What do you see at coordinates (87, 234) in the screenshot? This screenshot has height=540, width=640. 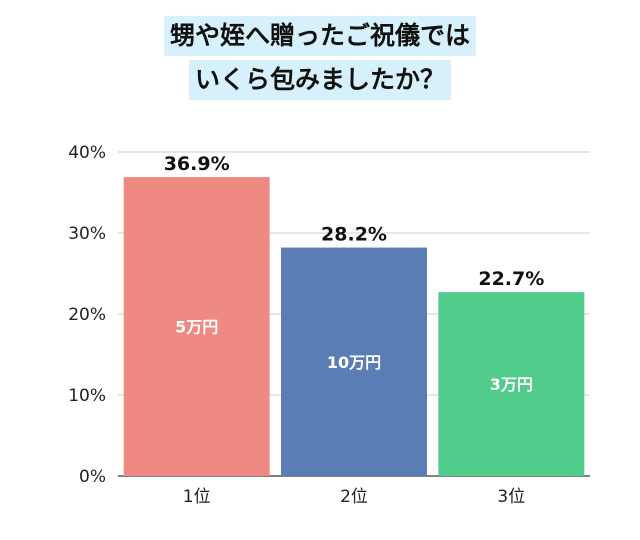 I see `y-tick-label: 30%` at bounding box center [87, 234].